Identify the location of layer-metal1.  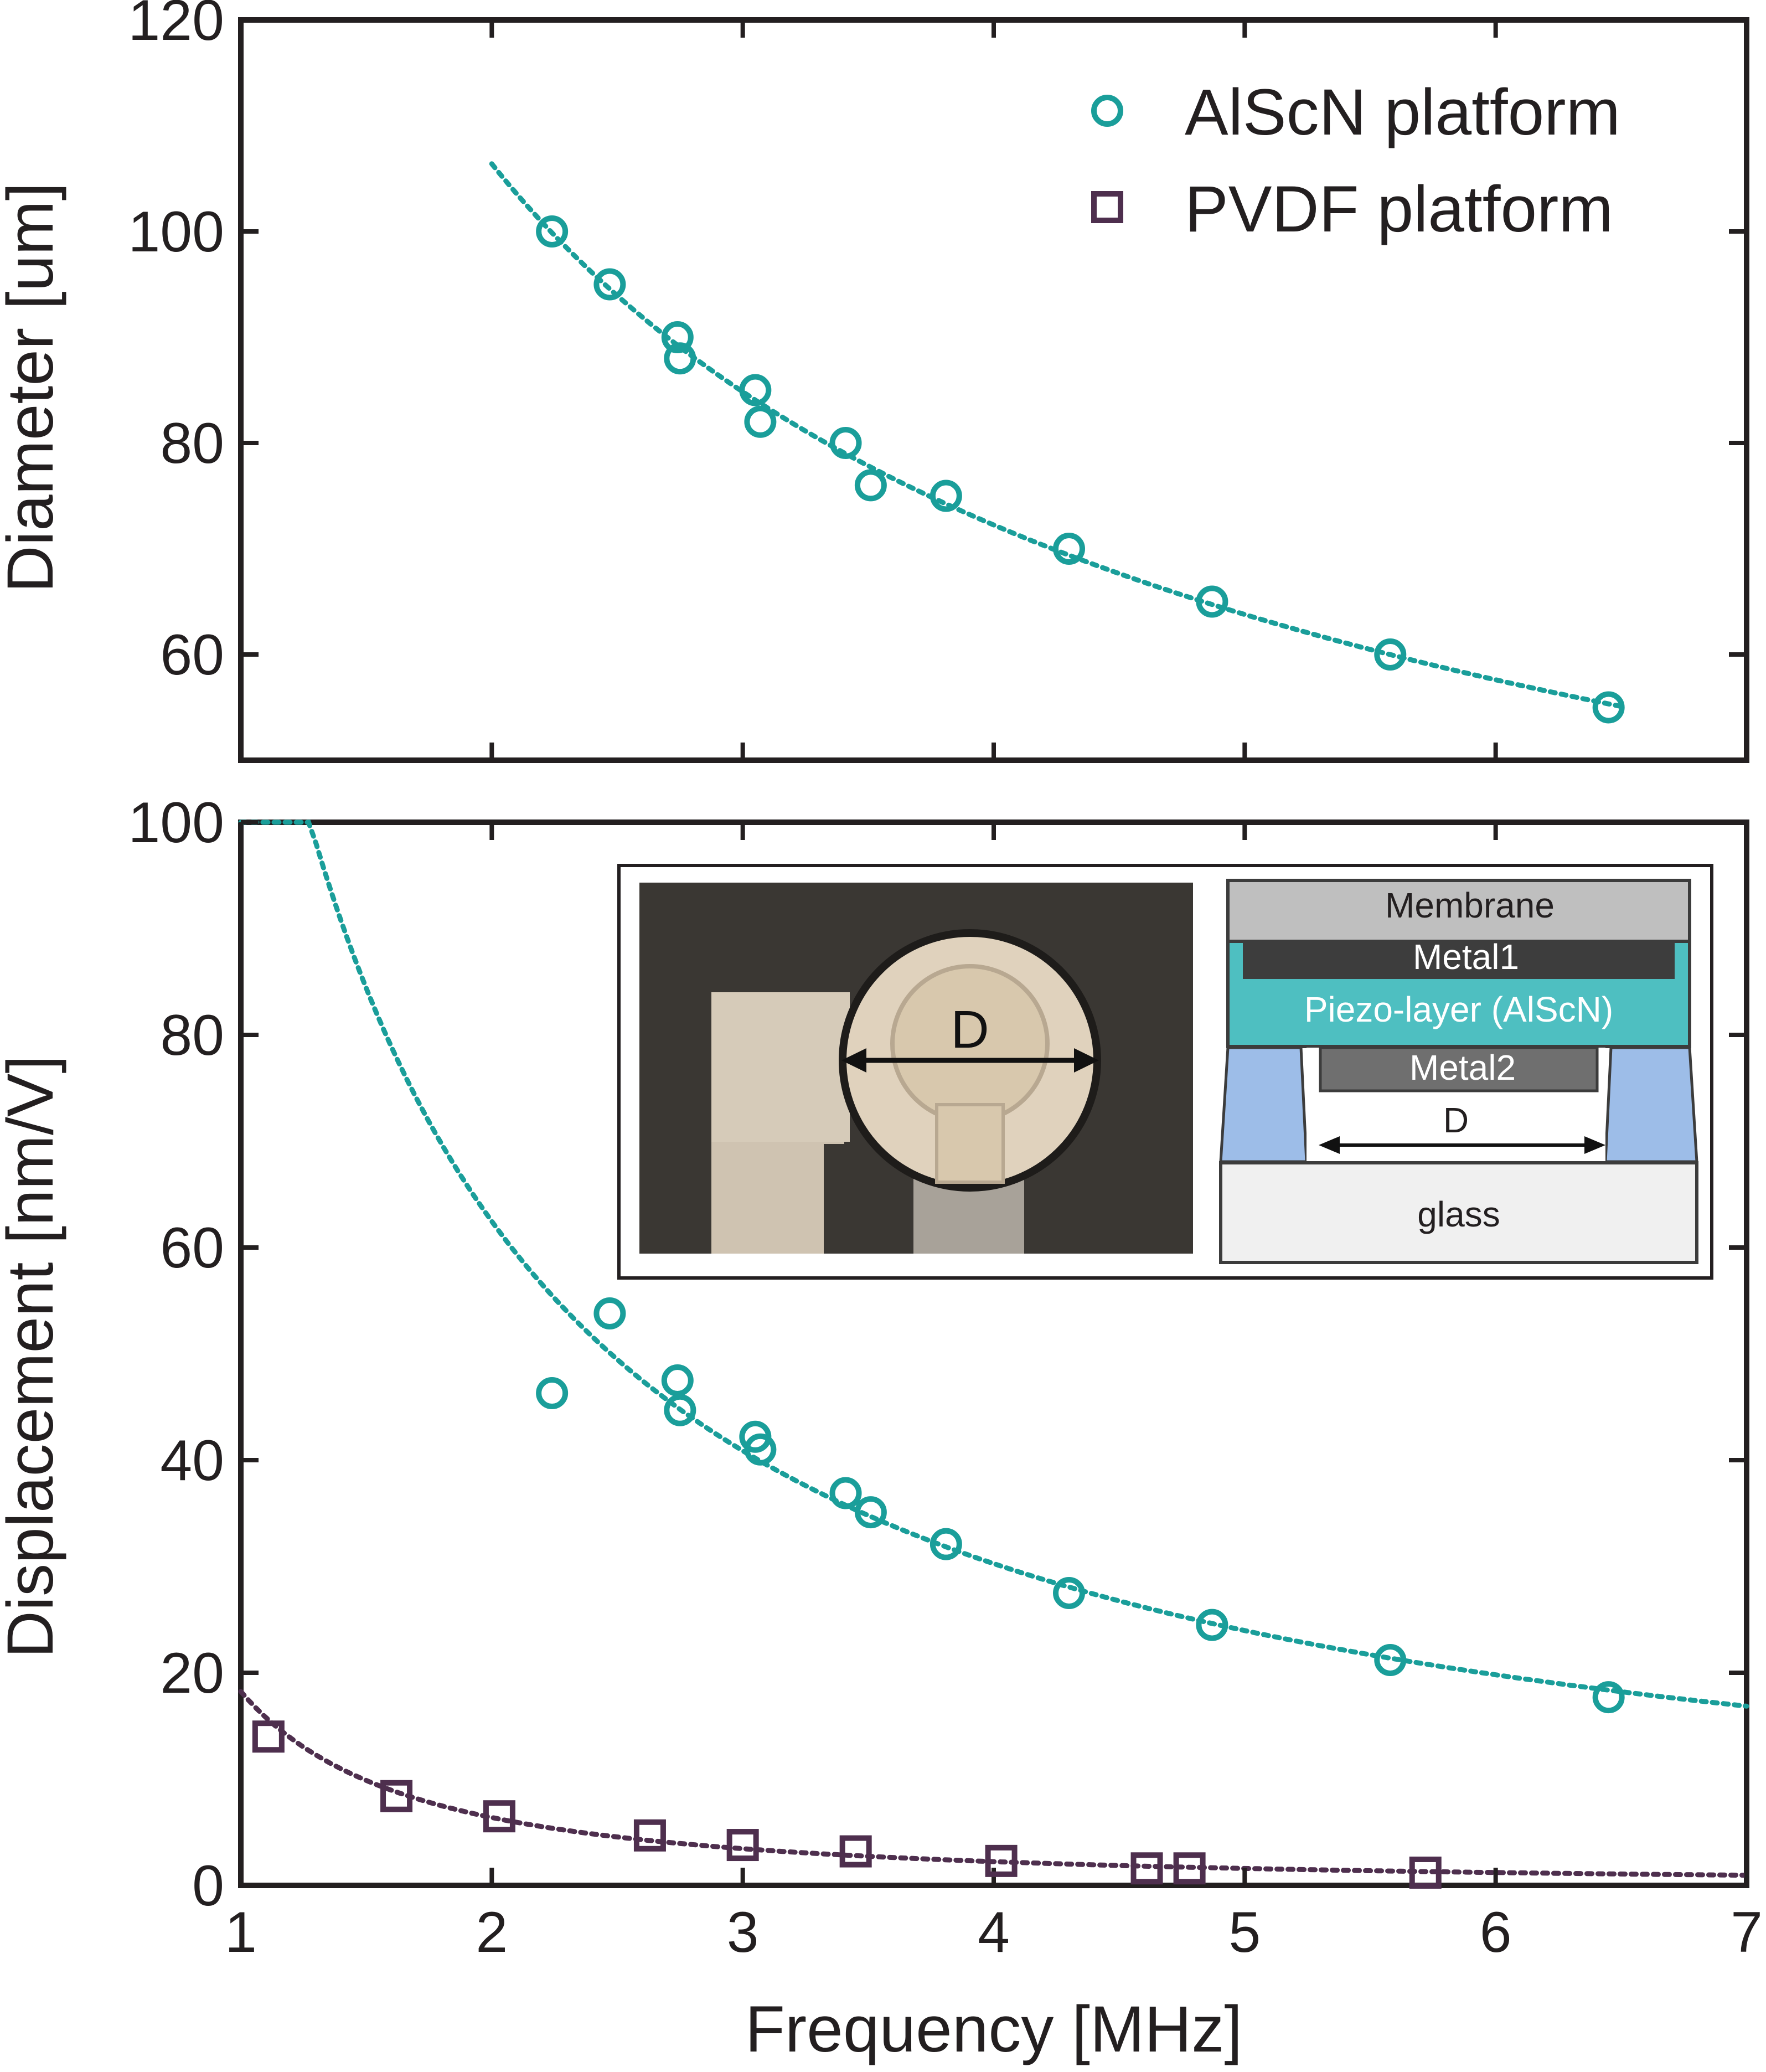
(1459, 960).